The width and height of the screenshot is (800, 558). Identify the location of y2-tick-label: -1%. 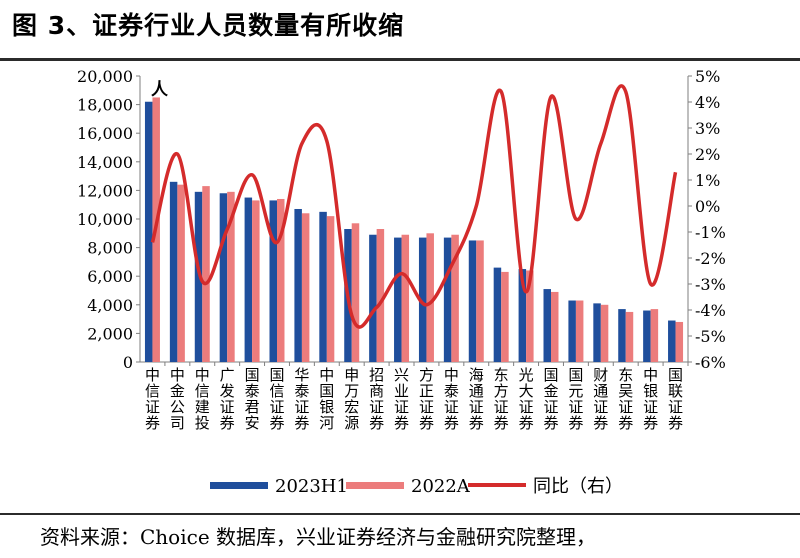
(710, 232).